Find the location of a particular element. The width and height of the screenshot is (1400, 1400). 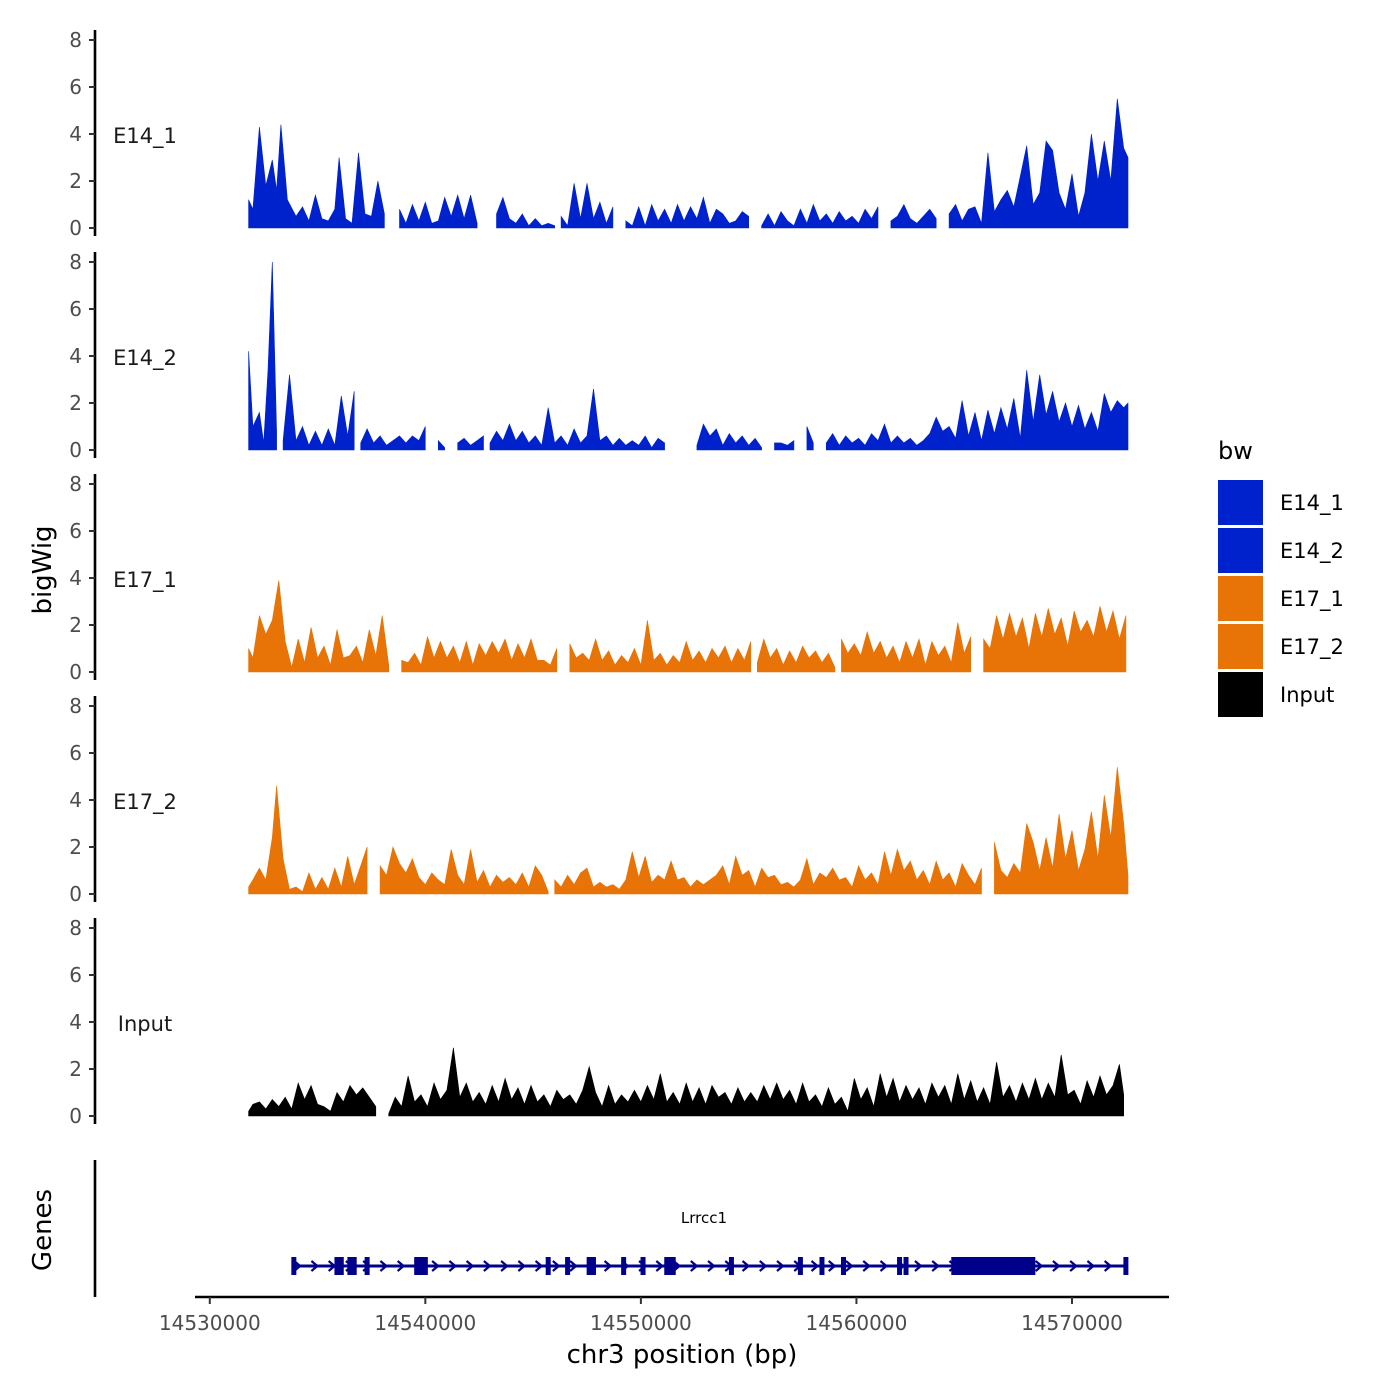

x-tick-label: 14530000 is located at coordinates (210, 1323).